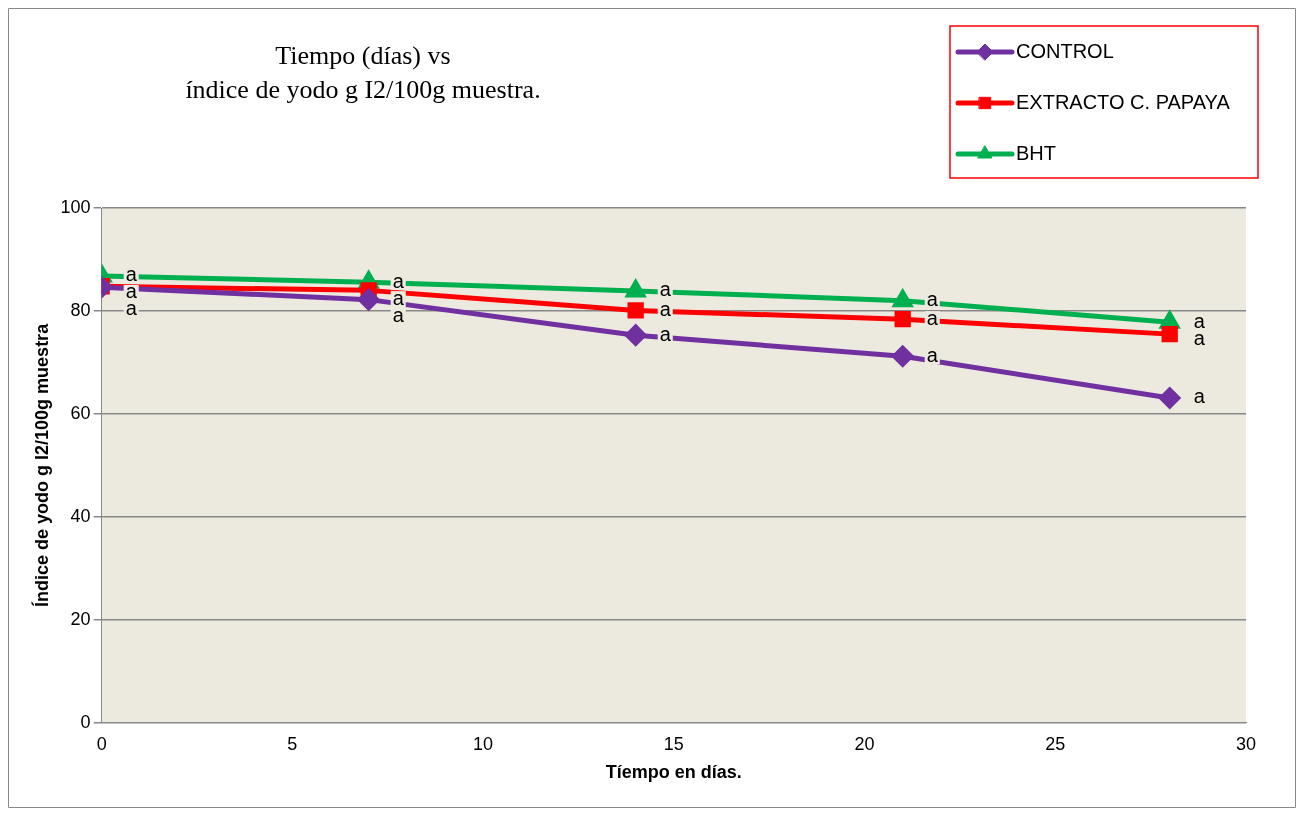 This screenshot has width=1304, height=816. Describe the element at coordinates (673, 772) in the screenshot. I see `x-axis-title: Tíempo en días.` at that location.